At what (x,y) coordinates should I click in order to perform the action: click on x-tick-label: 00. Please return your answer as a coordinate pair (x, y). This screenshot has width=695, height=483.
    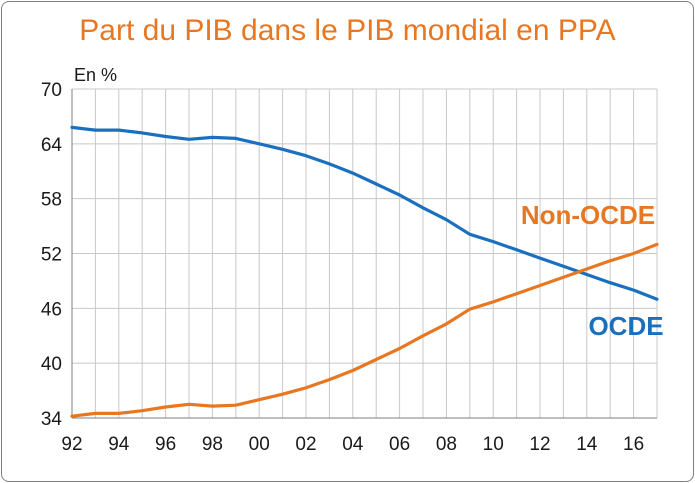
    Looking at the image, I should click on (259, 444).